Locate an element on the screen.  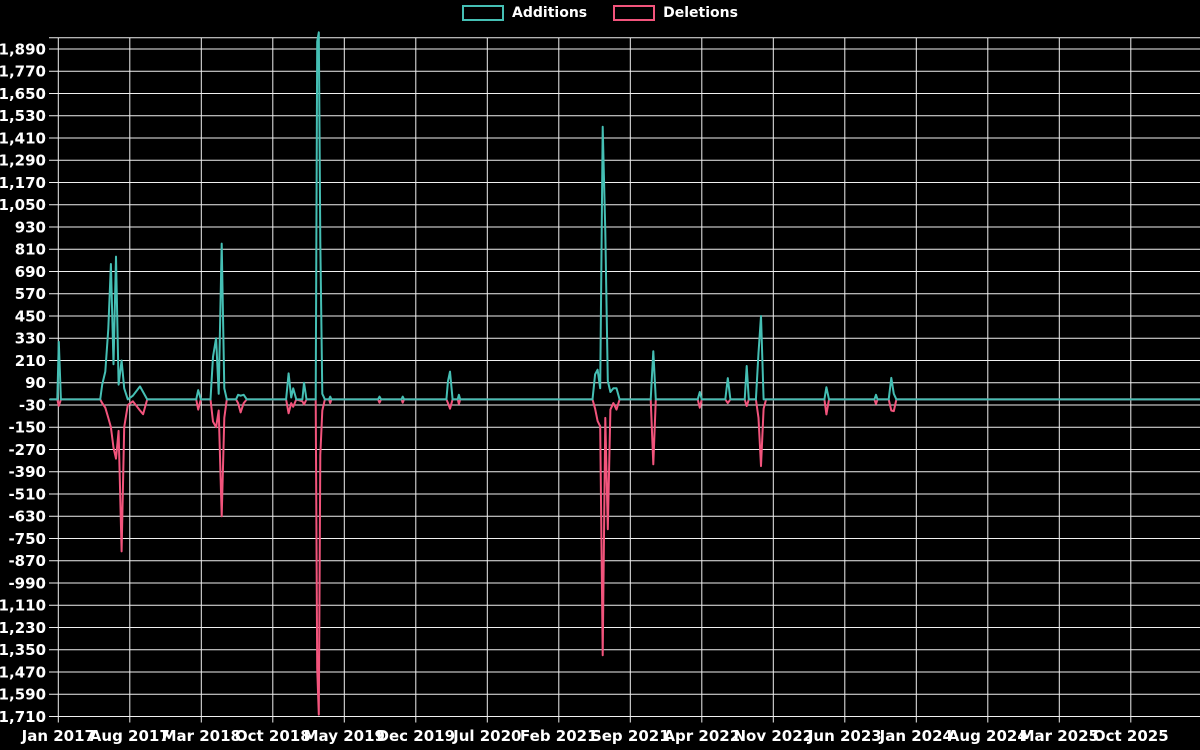
y-tick-label: -30 is located at coordinates (32, 406).